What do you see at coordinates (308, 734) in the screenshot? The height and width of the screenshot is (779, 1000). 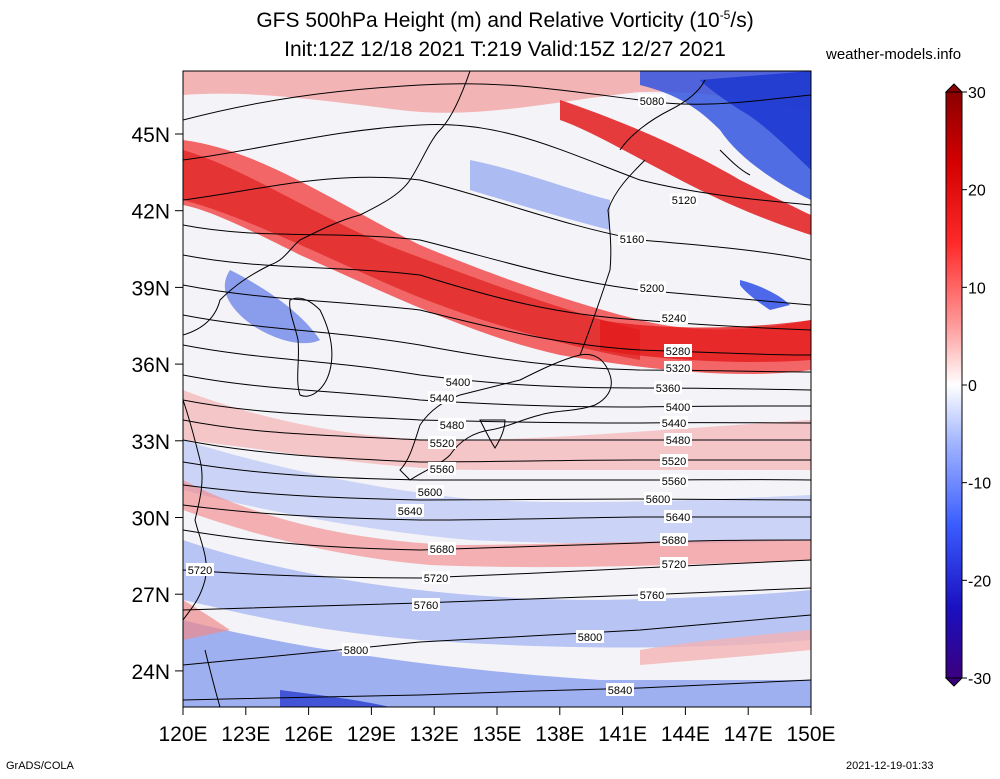 I see `lon-label: 126E` at bounding box center [308, 734].